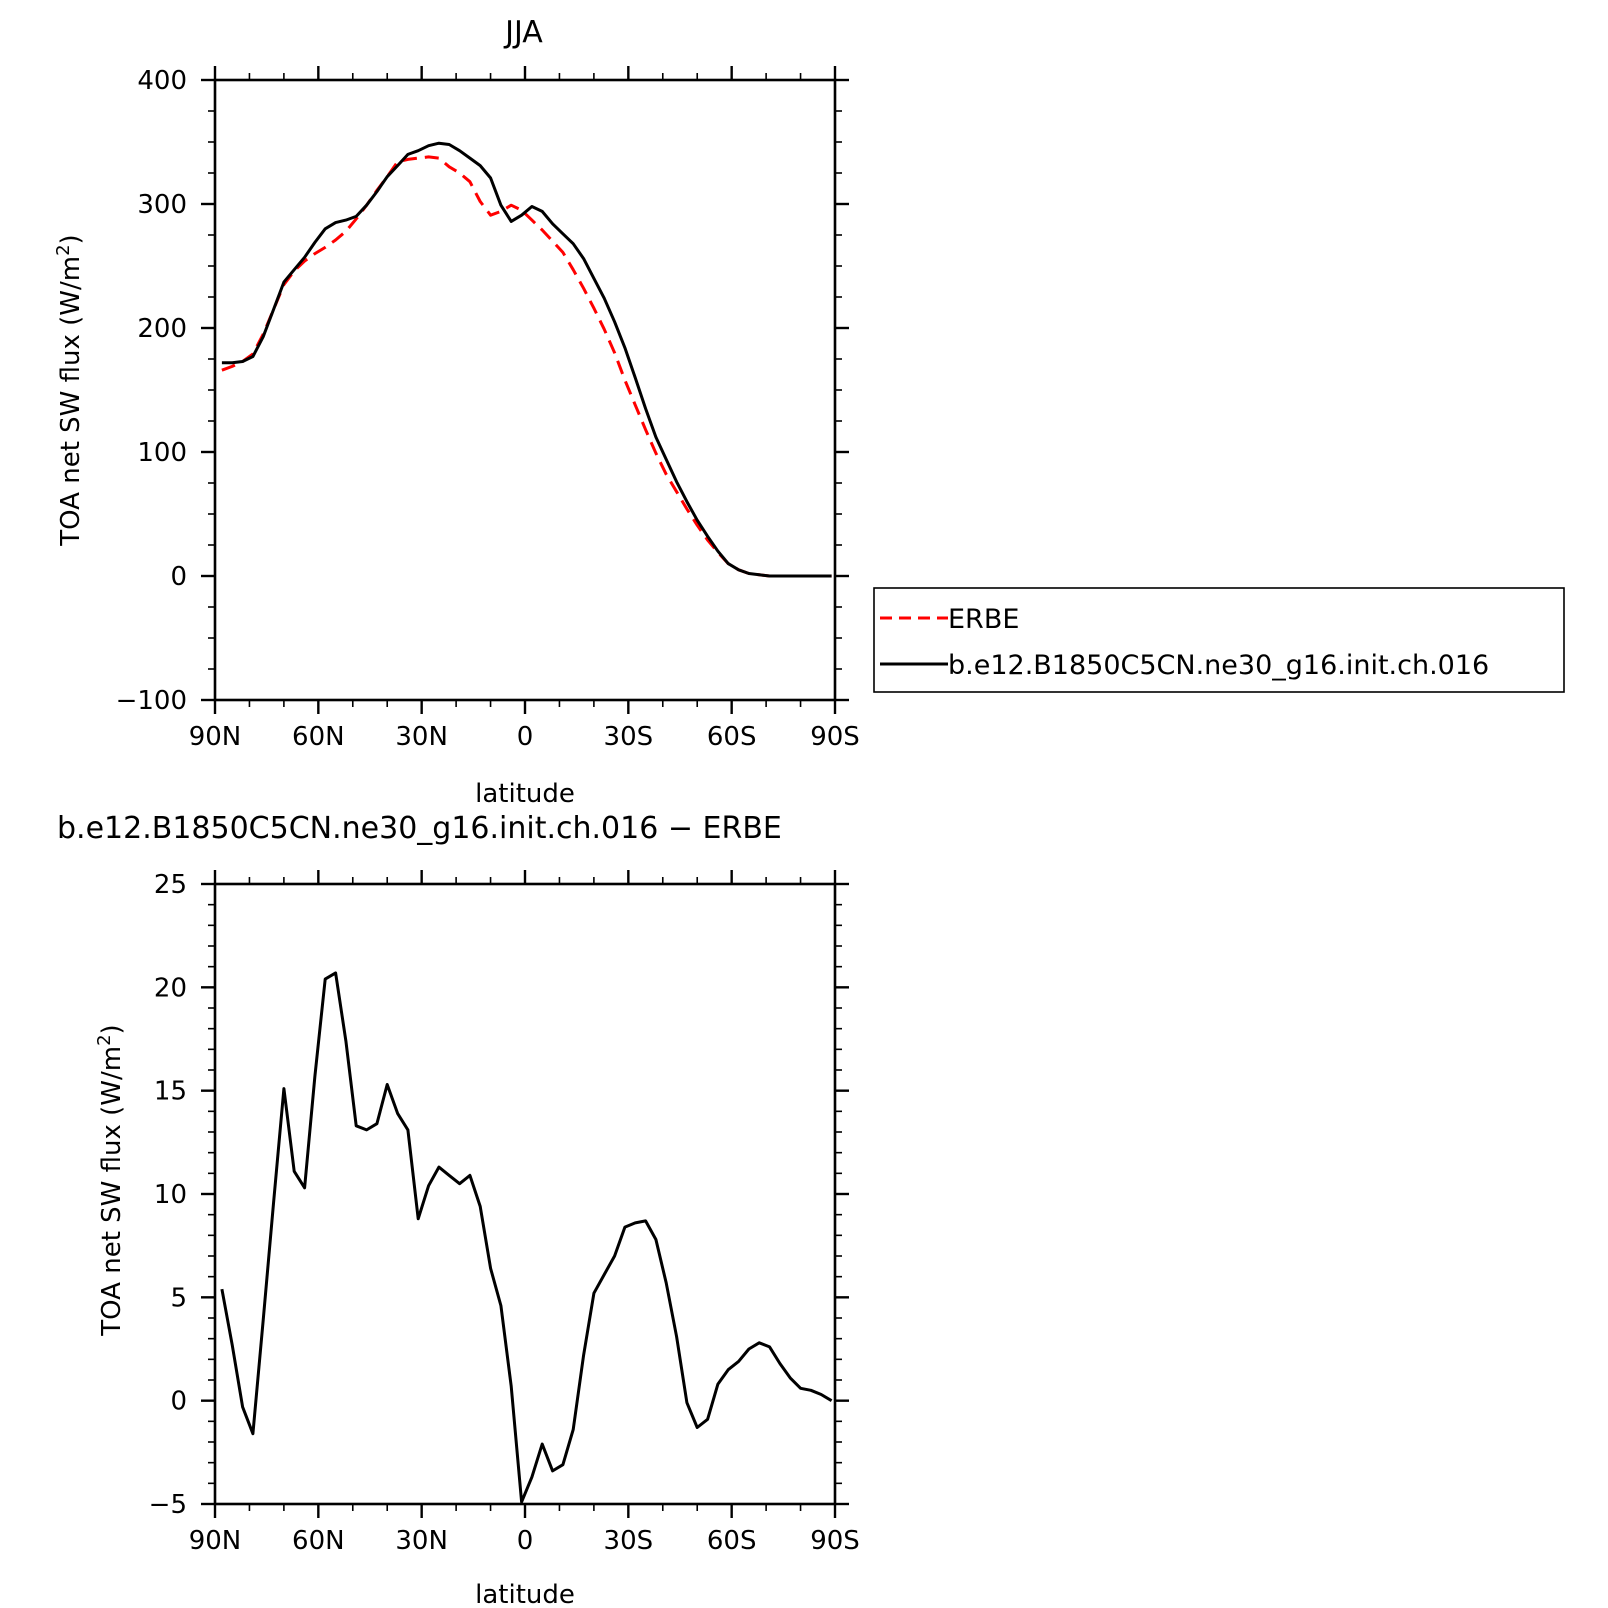 The width and height of the screenshot is (1608, 1608). Describe the element at coordinates (525, 1594) in the screenshot. I see `bottom-x-axis-label: latitude` at that location.